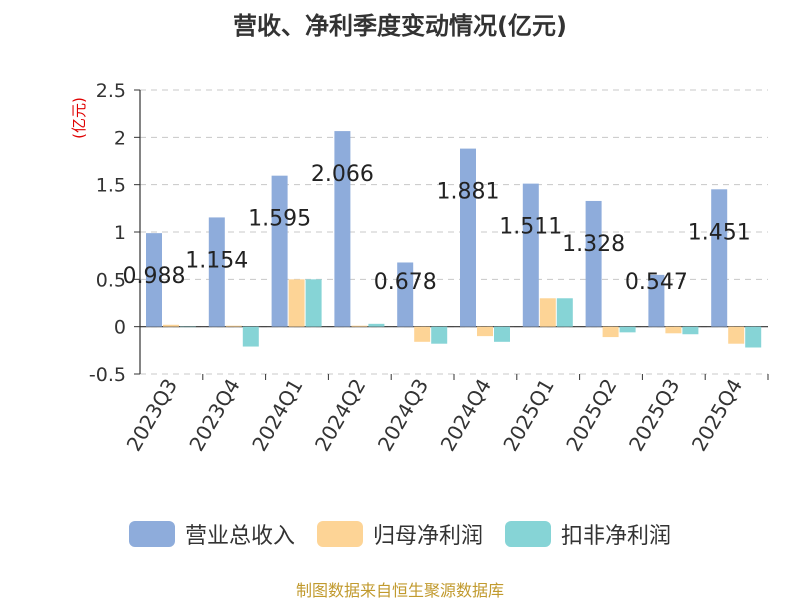  What do you see at coordinates (342, 174) in the screenshot?
I see `data-label: 2.066` at bounding box center [342, 174].